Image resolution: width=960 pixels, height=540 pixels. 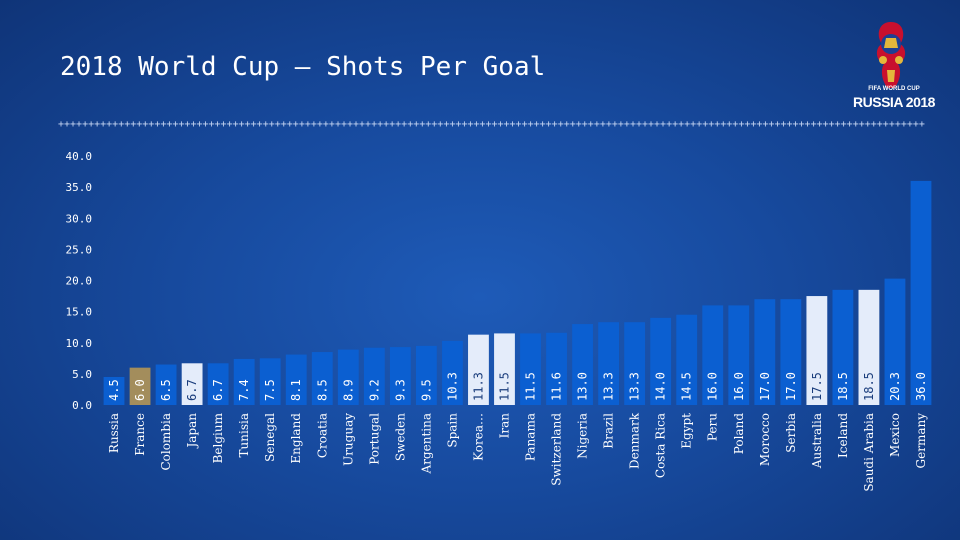 I want to click on bar-panama, so click(x=530, y=369).